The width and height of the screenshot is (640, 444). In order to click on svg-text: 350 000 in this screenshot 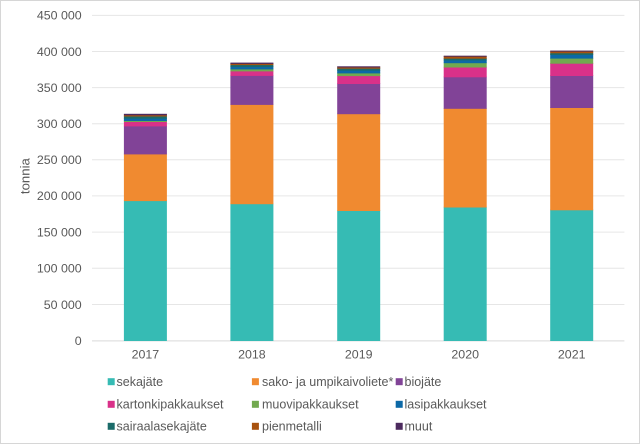, I will do `click(59, 88)`.